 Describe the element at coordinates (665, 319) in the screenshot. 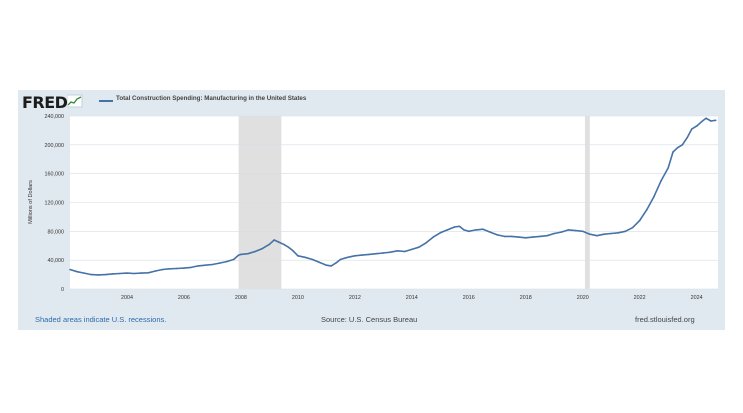

I see `site-link: fred.stlouisfed.org` at that location.